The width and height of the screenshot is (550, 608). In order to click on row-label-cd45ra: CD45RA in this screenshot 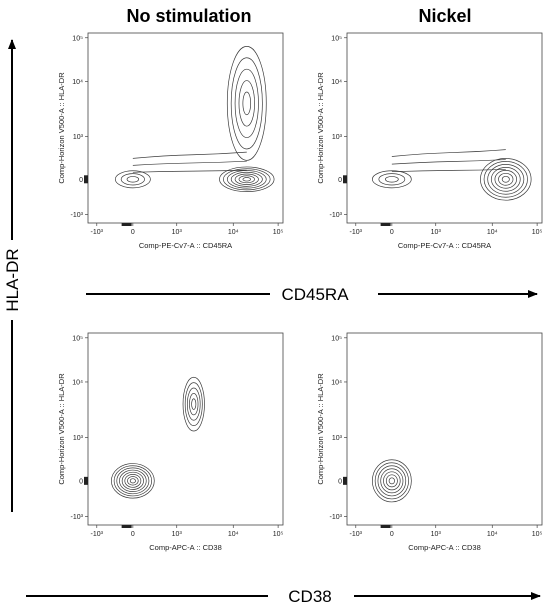, I will do `click(315, 294)`.